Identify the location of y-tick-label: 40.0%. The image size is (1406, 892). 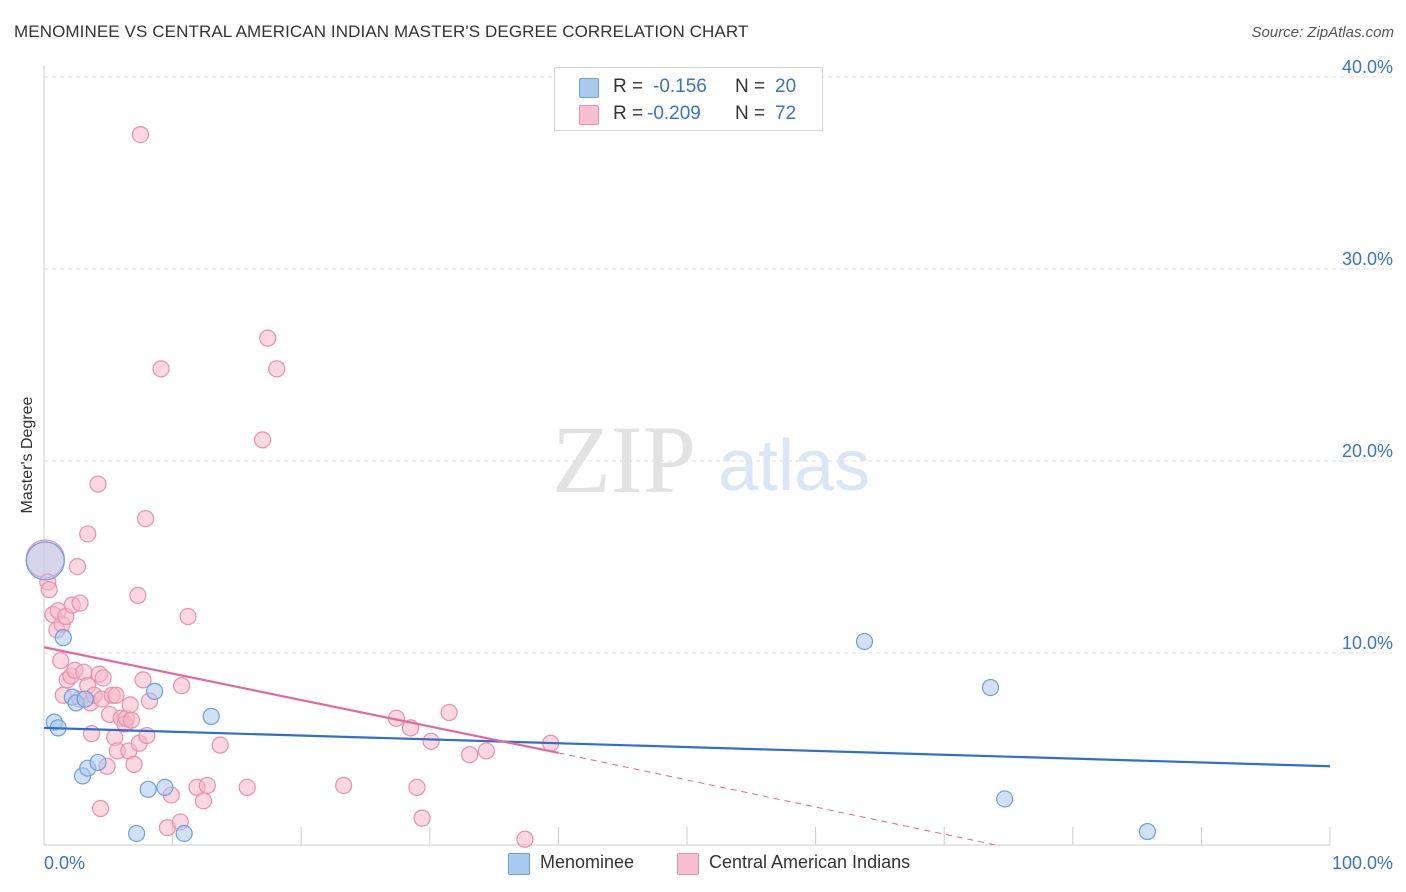
(1367, 67).